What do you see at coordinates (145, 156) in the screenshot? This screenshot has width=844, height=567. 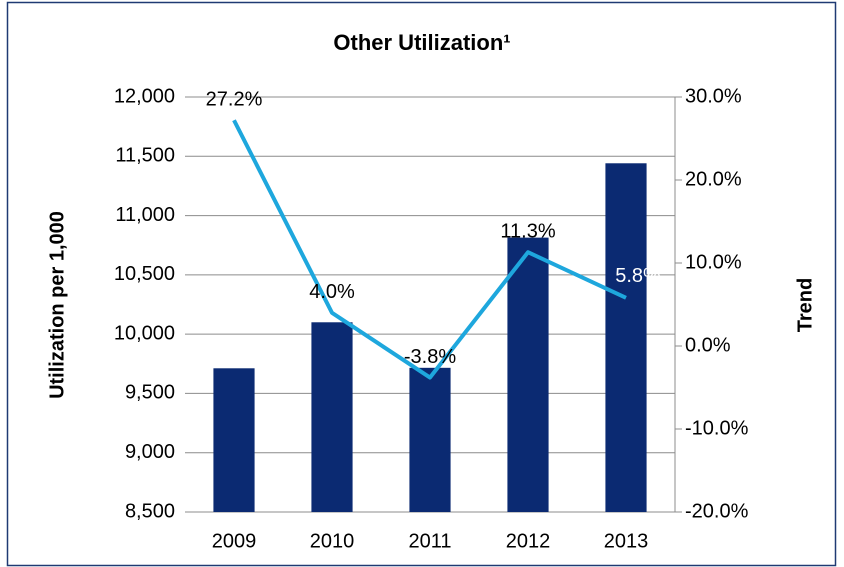 I see `y-tick-label: 11,500` at bounding box center [145, 156].